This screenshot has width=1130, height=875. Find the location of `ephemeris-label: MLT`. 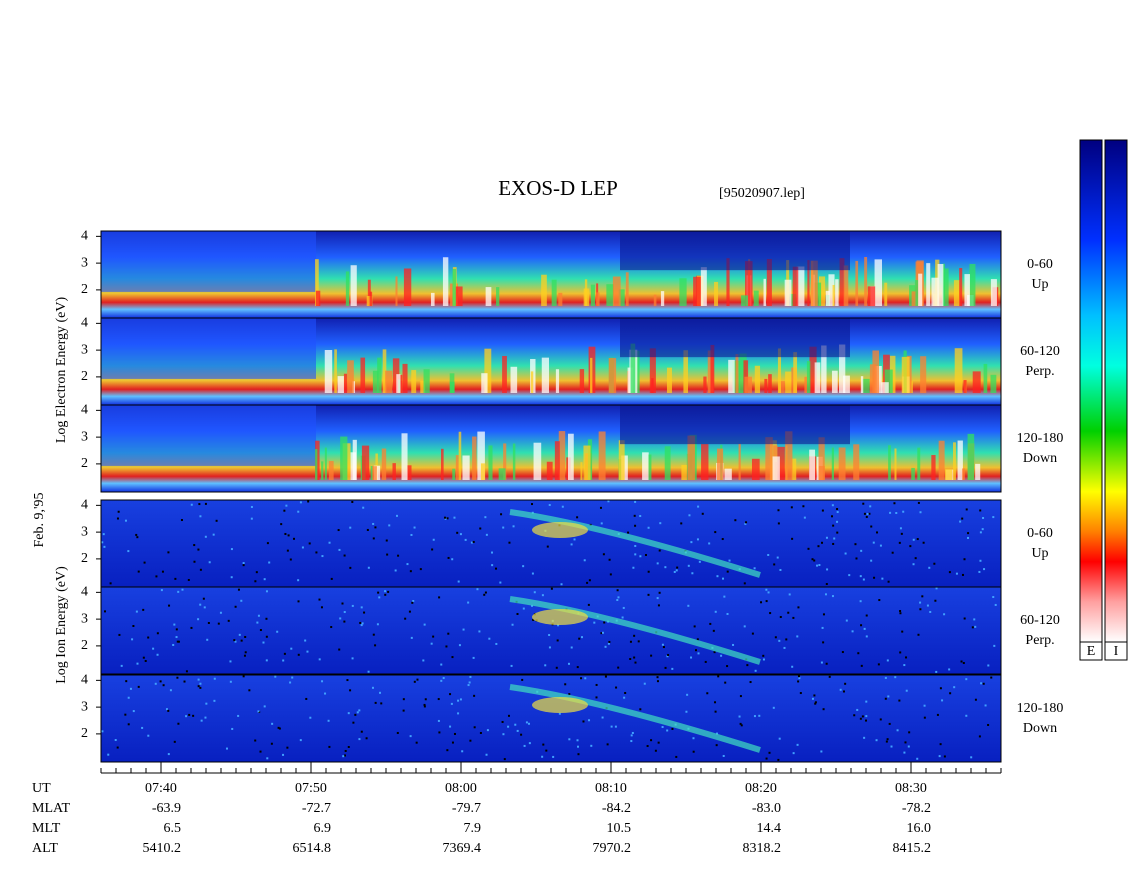

ephemeris-label: MLT is located at coordinates (46, 828).